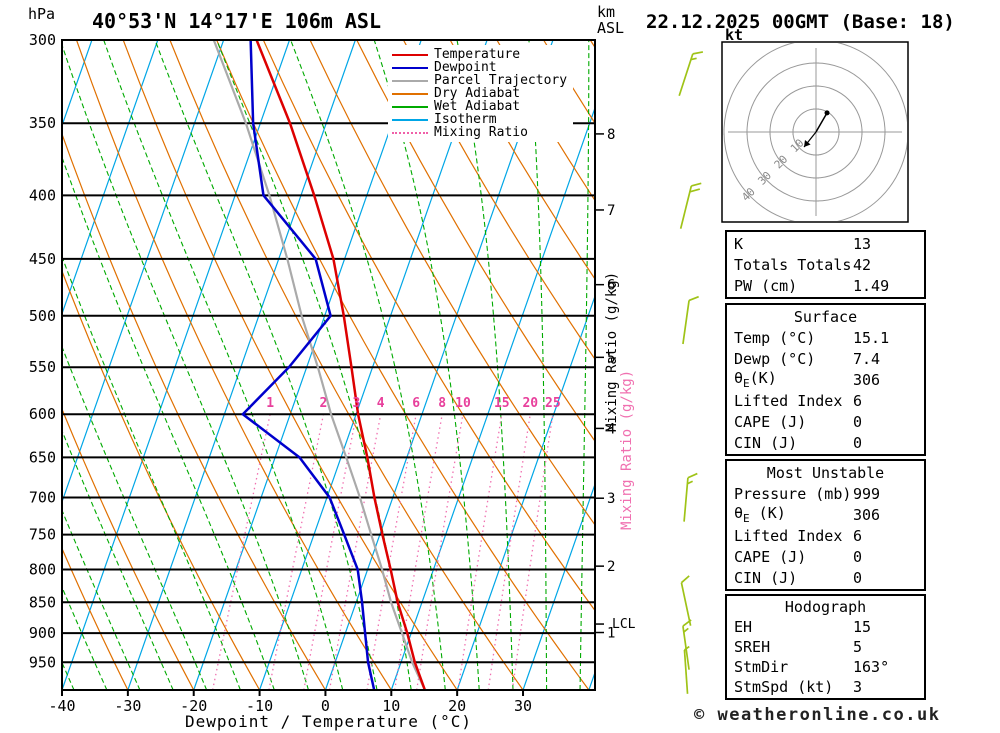 The width and height of the screenshot is (1000, 733). I want to click on legend-label: Dewpoint, so click(465, 67).